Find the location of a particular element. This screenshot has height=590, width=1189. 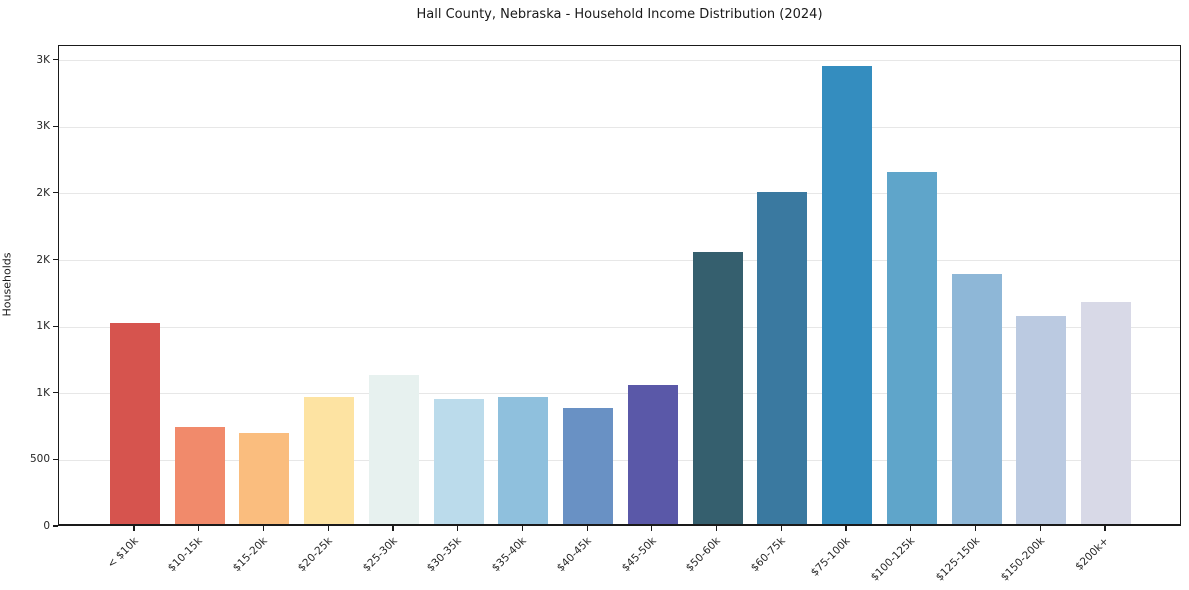

y-tick-label-0: 0 is located at coordinates (46, 526).